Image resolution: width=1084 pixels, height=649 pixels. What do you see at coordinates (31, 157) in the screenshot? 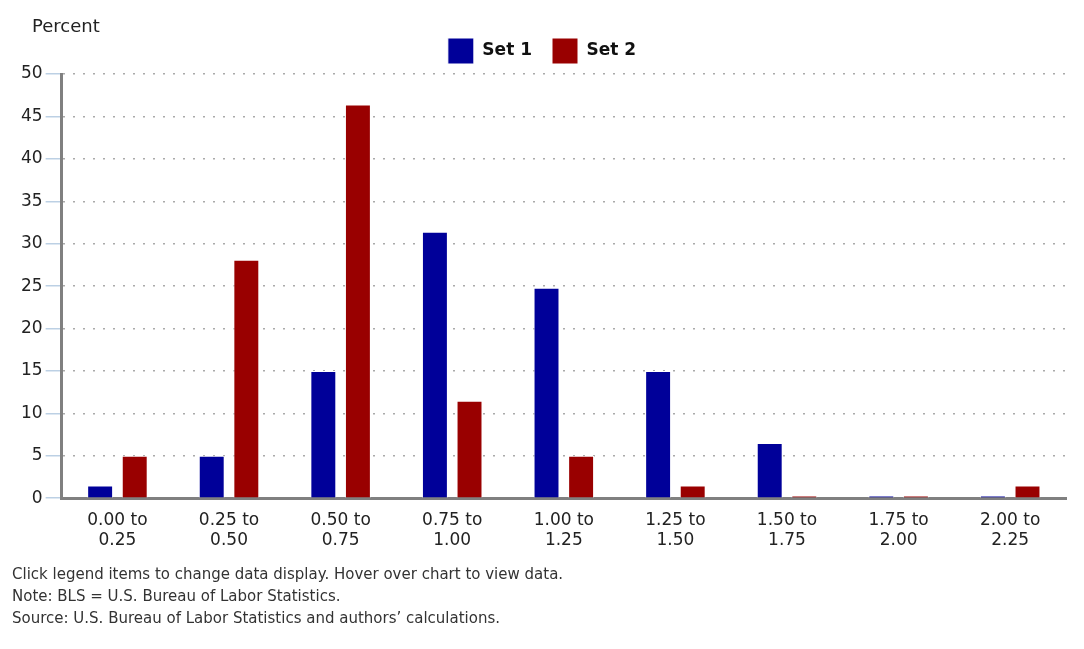
I see `y-tick-label: 40` at bounding box center [31, 157].